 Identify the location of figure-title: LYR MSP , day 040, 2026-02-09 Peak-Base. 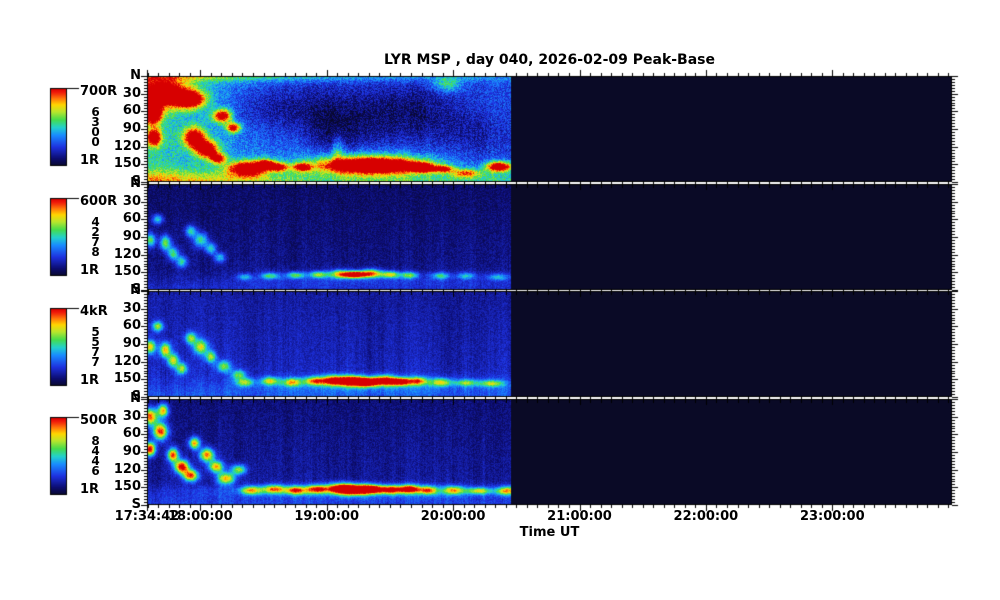
(549, 60).